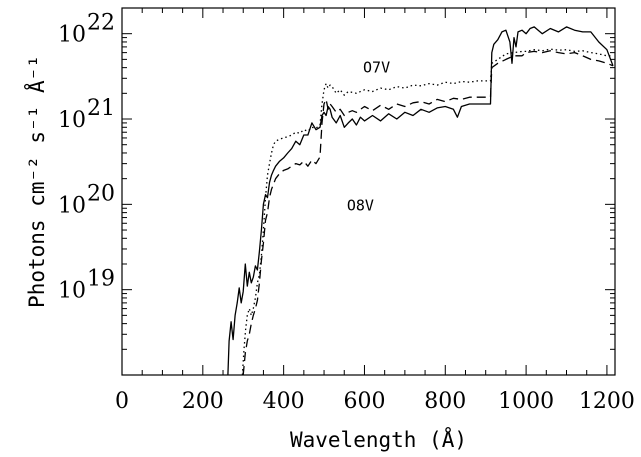 This screenshot has width=641, height=457. What do you see at coordinates (101, 23) in the screenshot?
I see `y-tick-label-exponent: 22` at bounding box center [101, 23].